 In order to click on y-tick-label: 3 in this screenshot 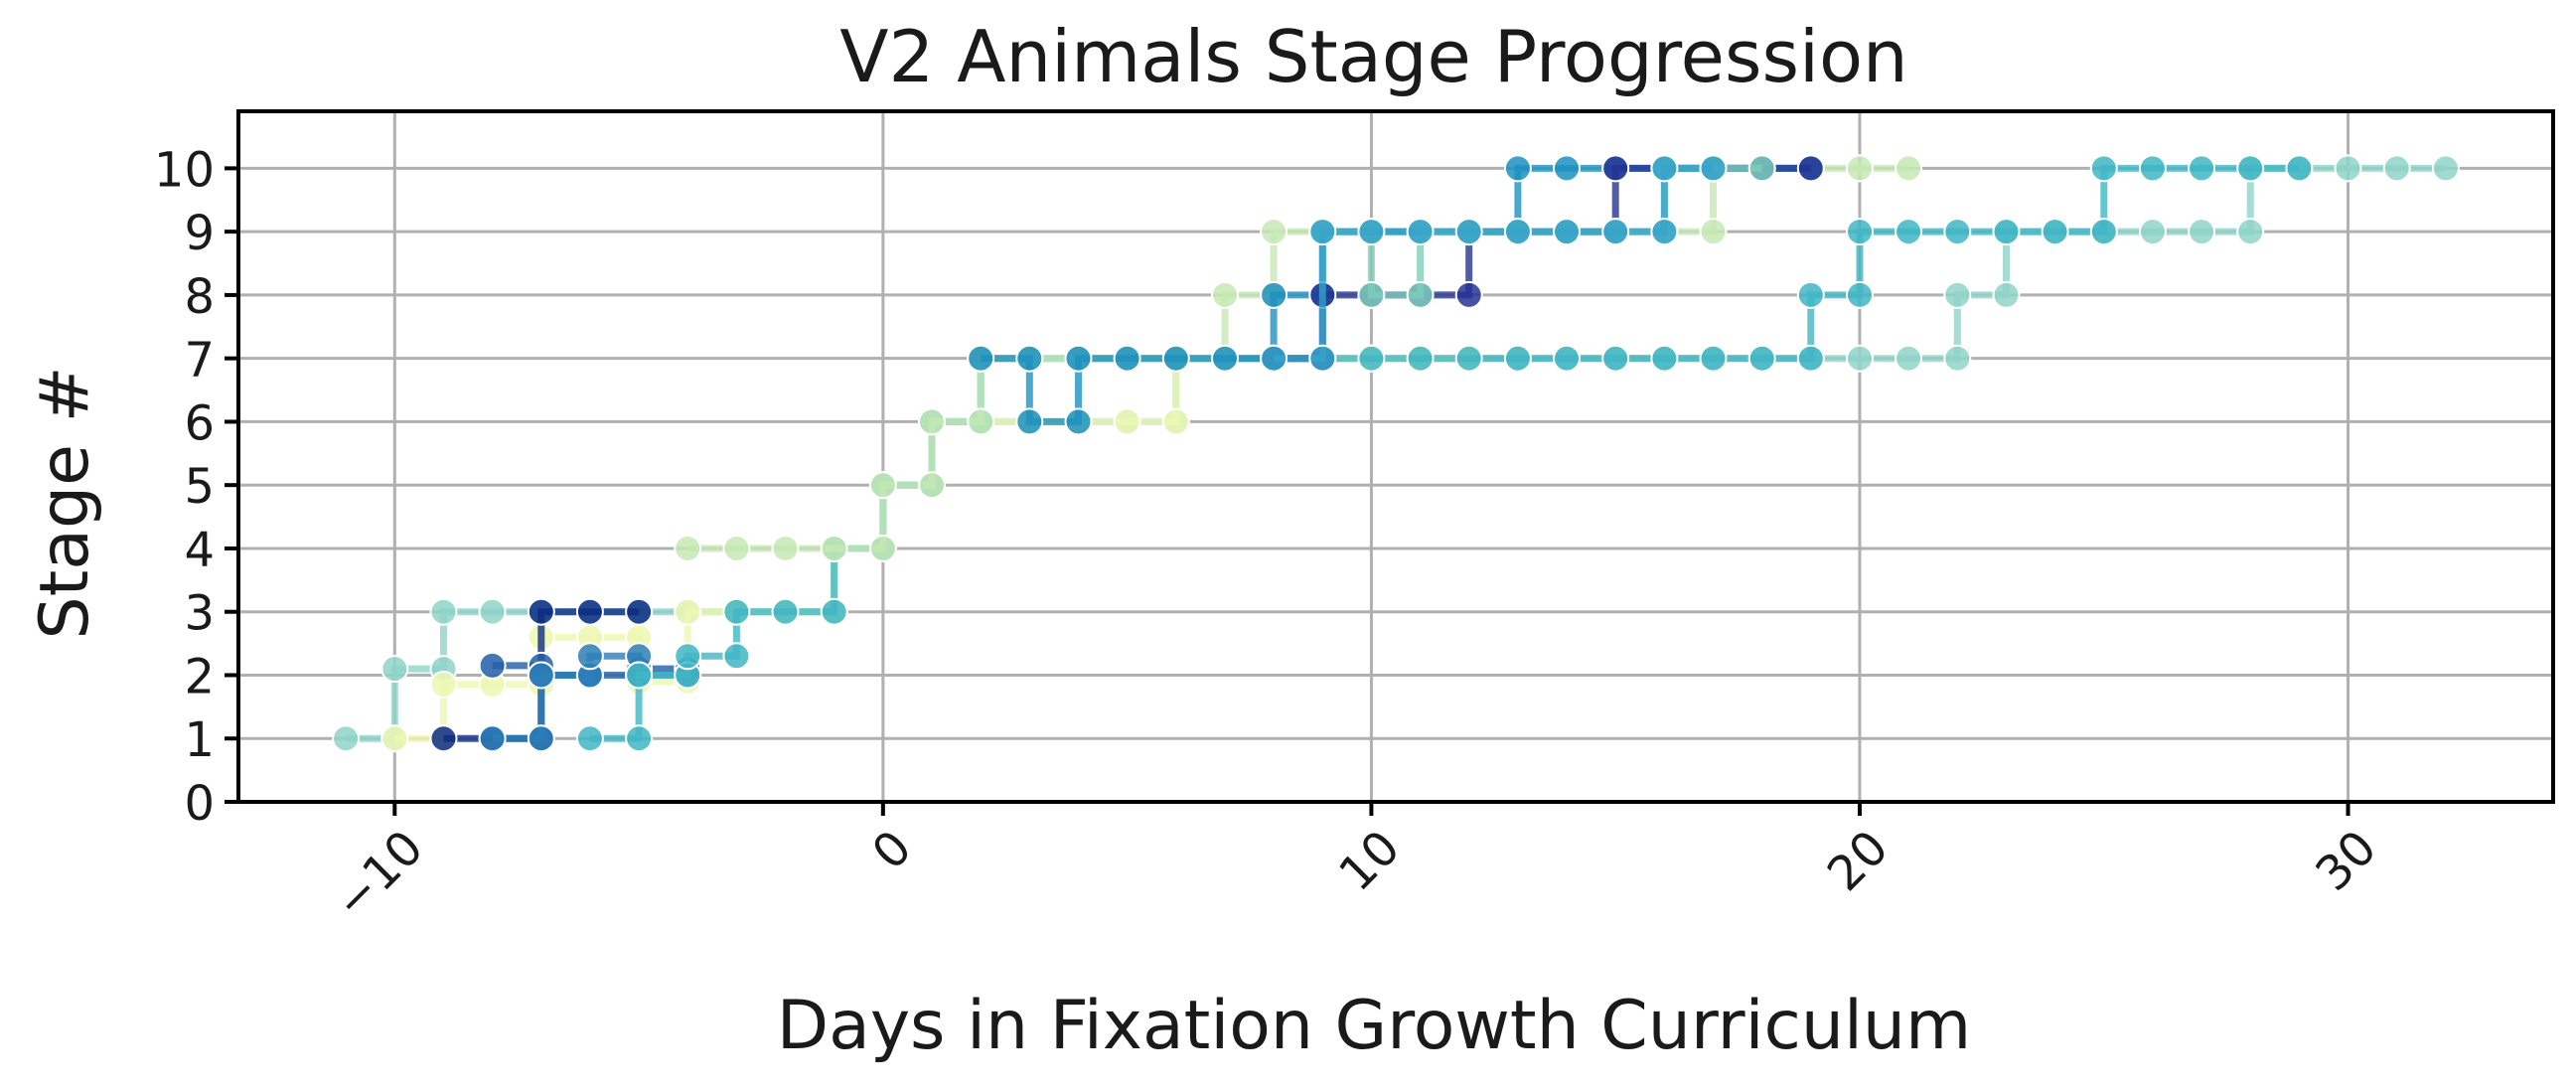, I will do `click(199, 614)`.